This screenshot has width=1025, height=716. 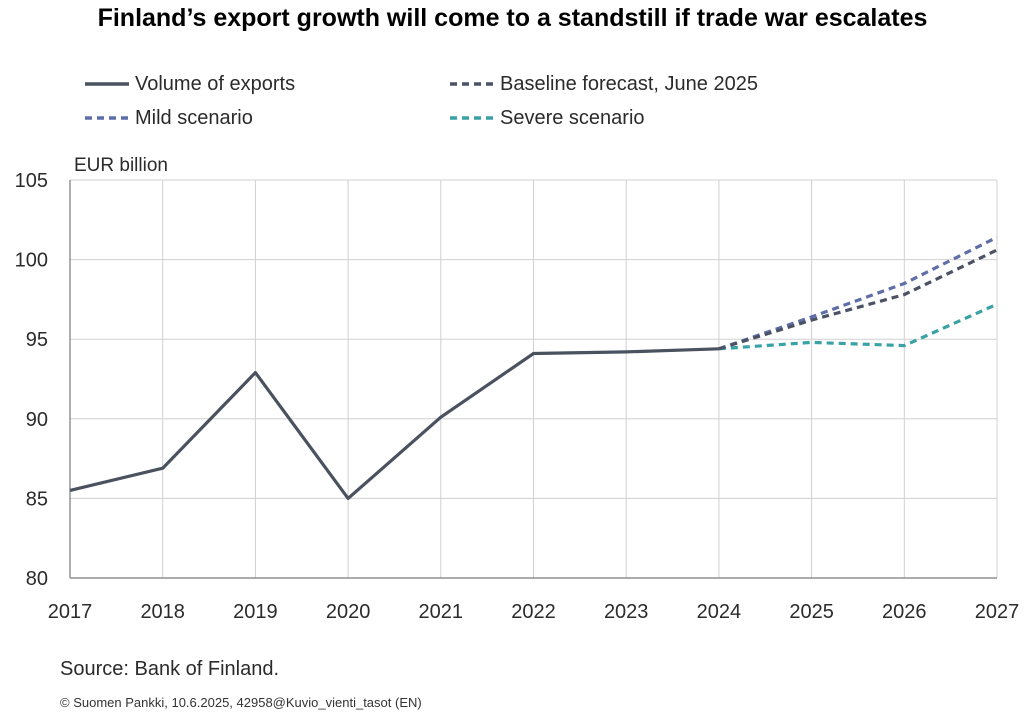 What do you see at coordinates (533, 612) in the screenshot?
I see `x-tick-label: 2022` at bounding box center [533, 612].